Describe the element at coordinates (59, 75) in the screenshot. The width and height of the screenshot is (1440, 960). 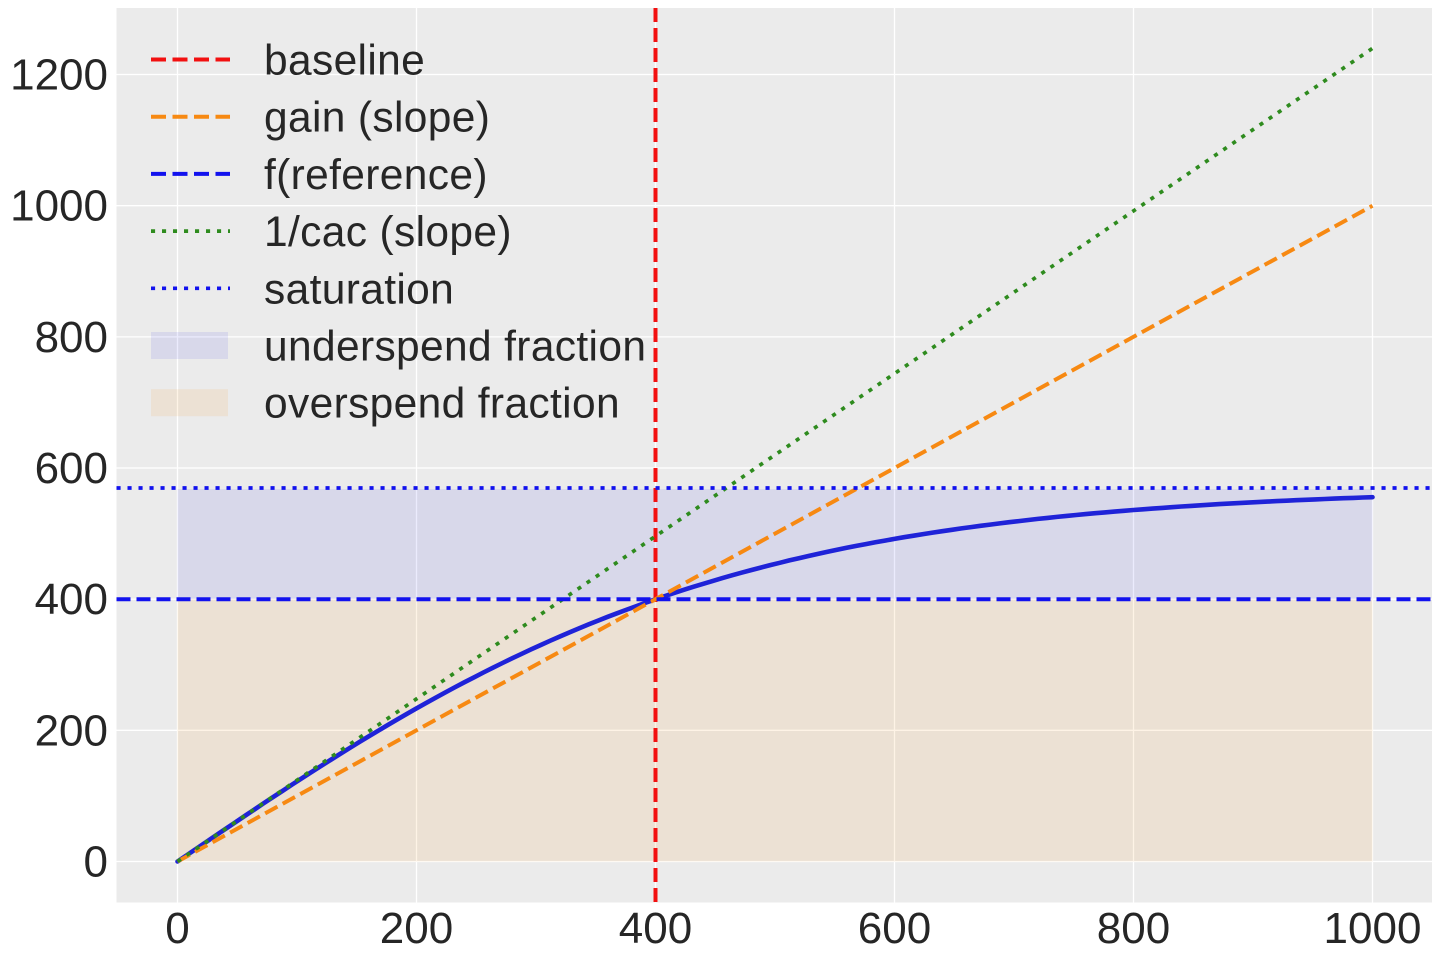
I see `svg-text: 1200` at that location.